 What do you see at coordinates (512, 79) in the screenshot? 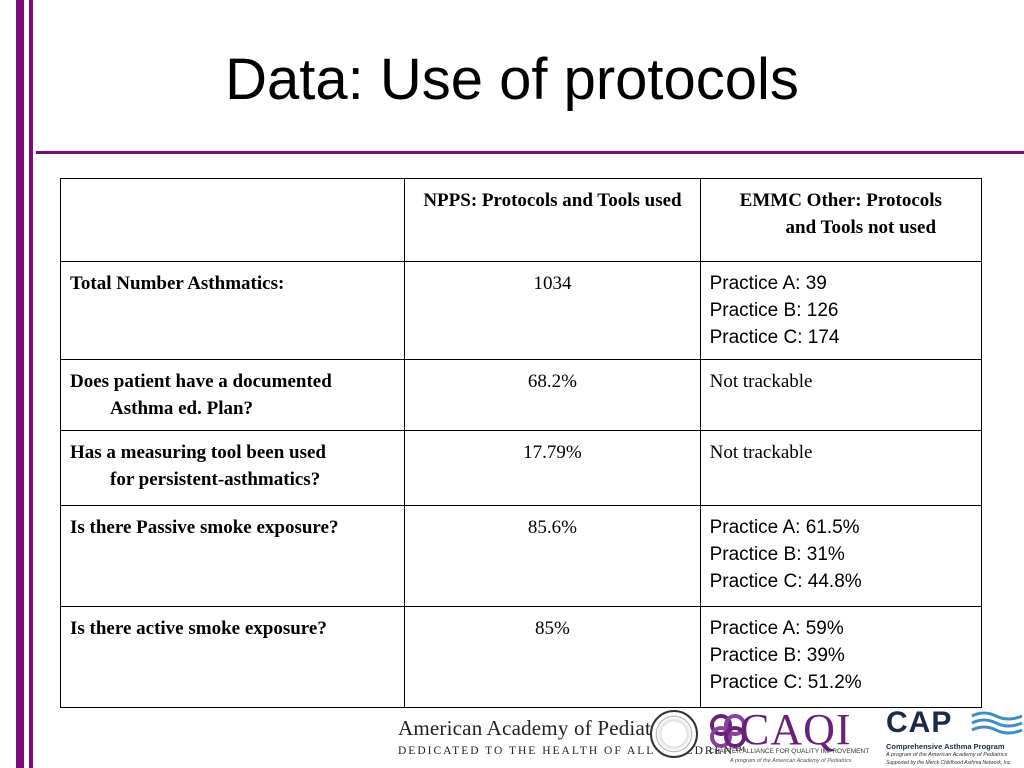
I see `slide-title: Data: Use of protocols` at bounding box center [512, 79].